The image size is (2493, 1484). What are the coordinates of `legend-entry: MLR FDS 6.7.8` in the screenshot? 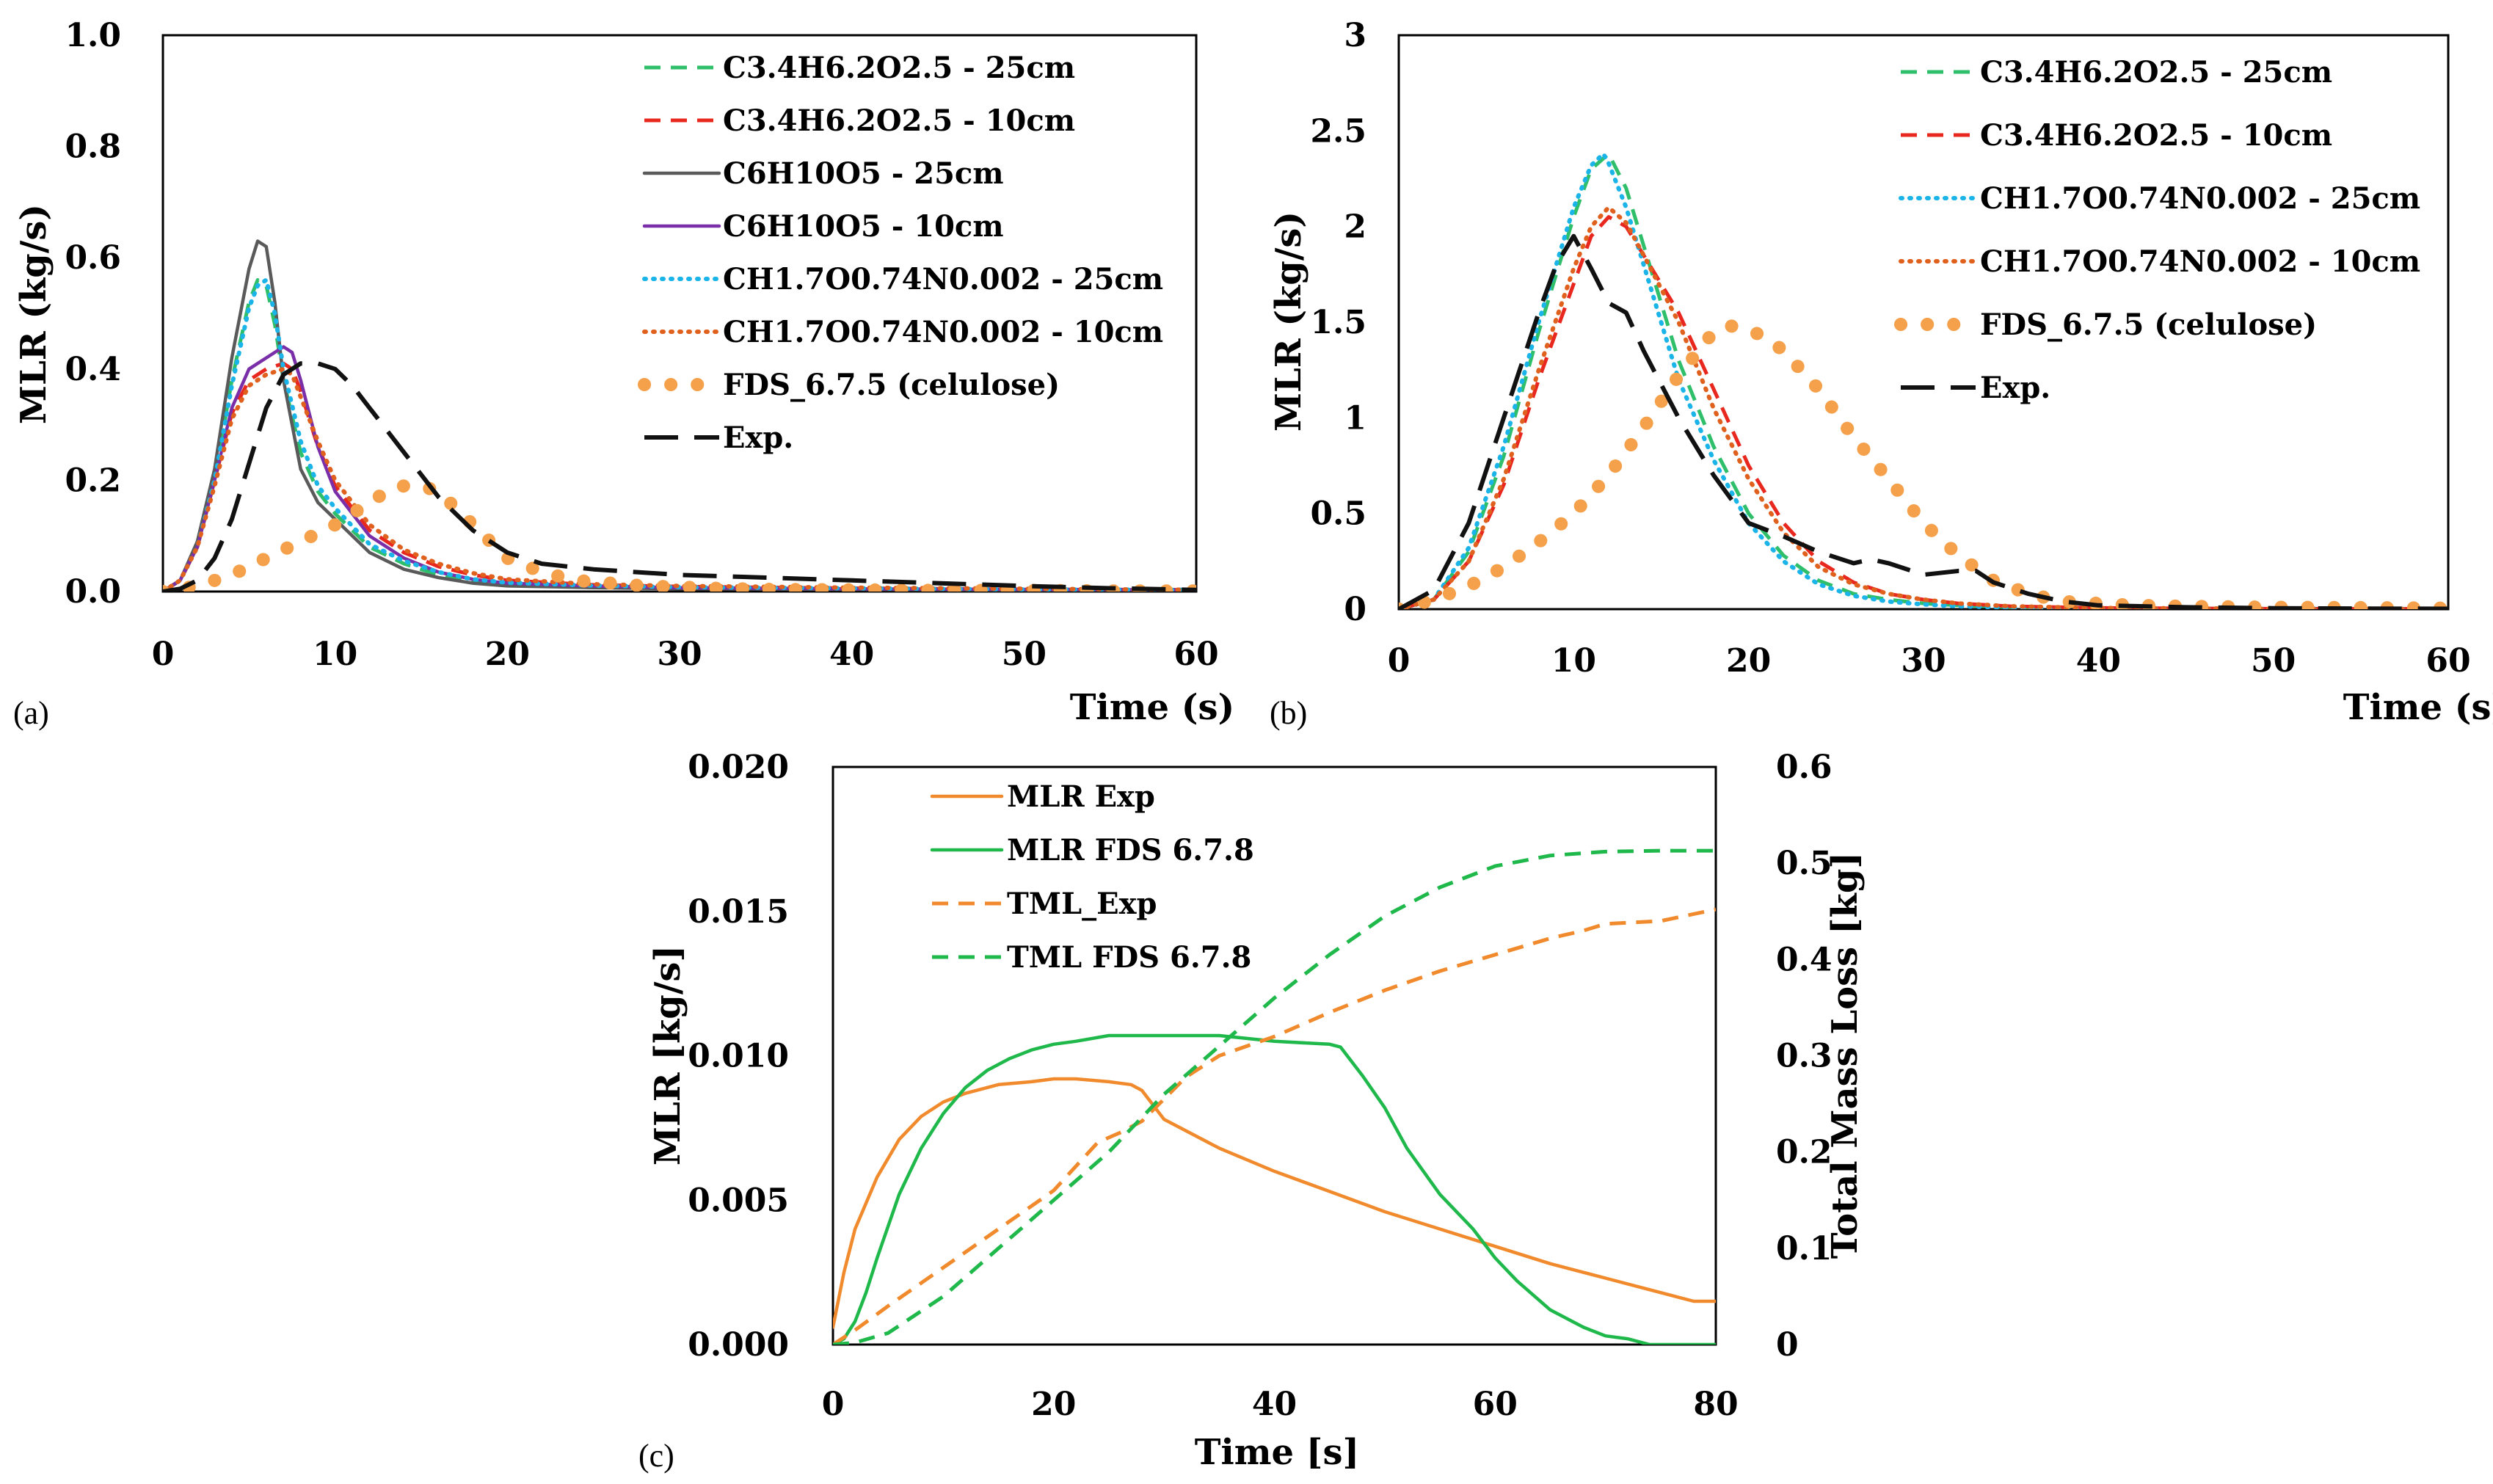 It's located at (1130, 850).